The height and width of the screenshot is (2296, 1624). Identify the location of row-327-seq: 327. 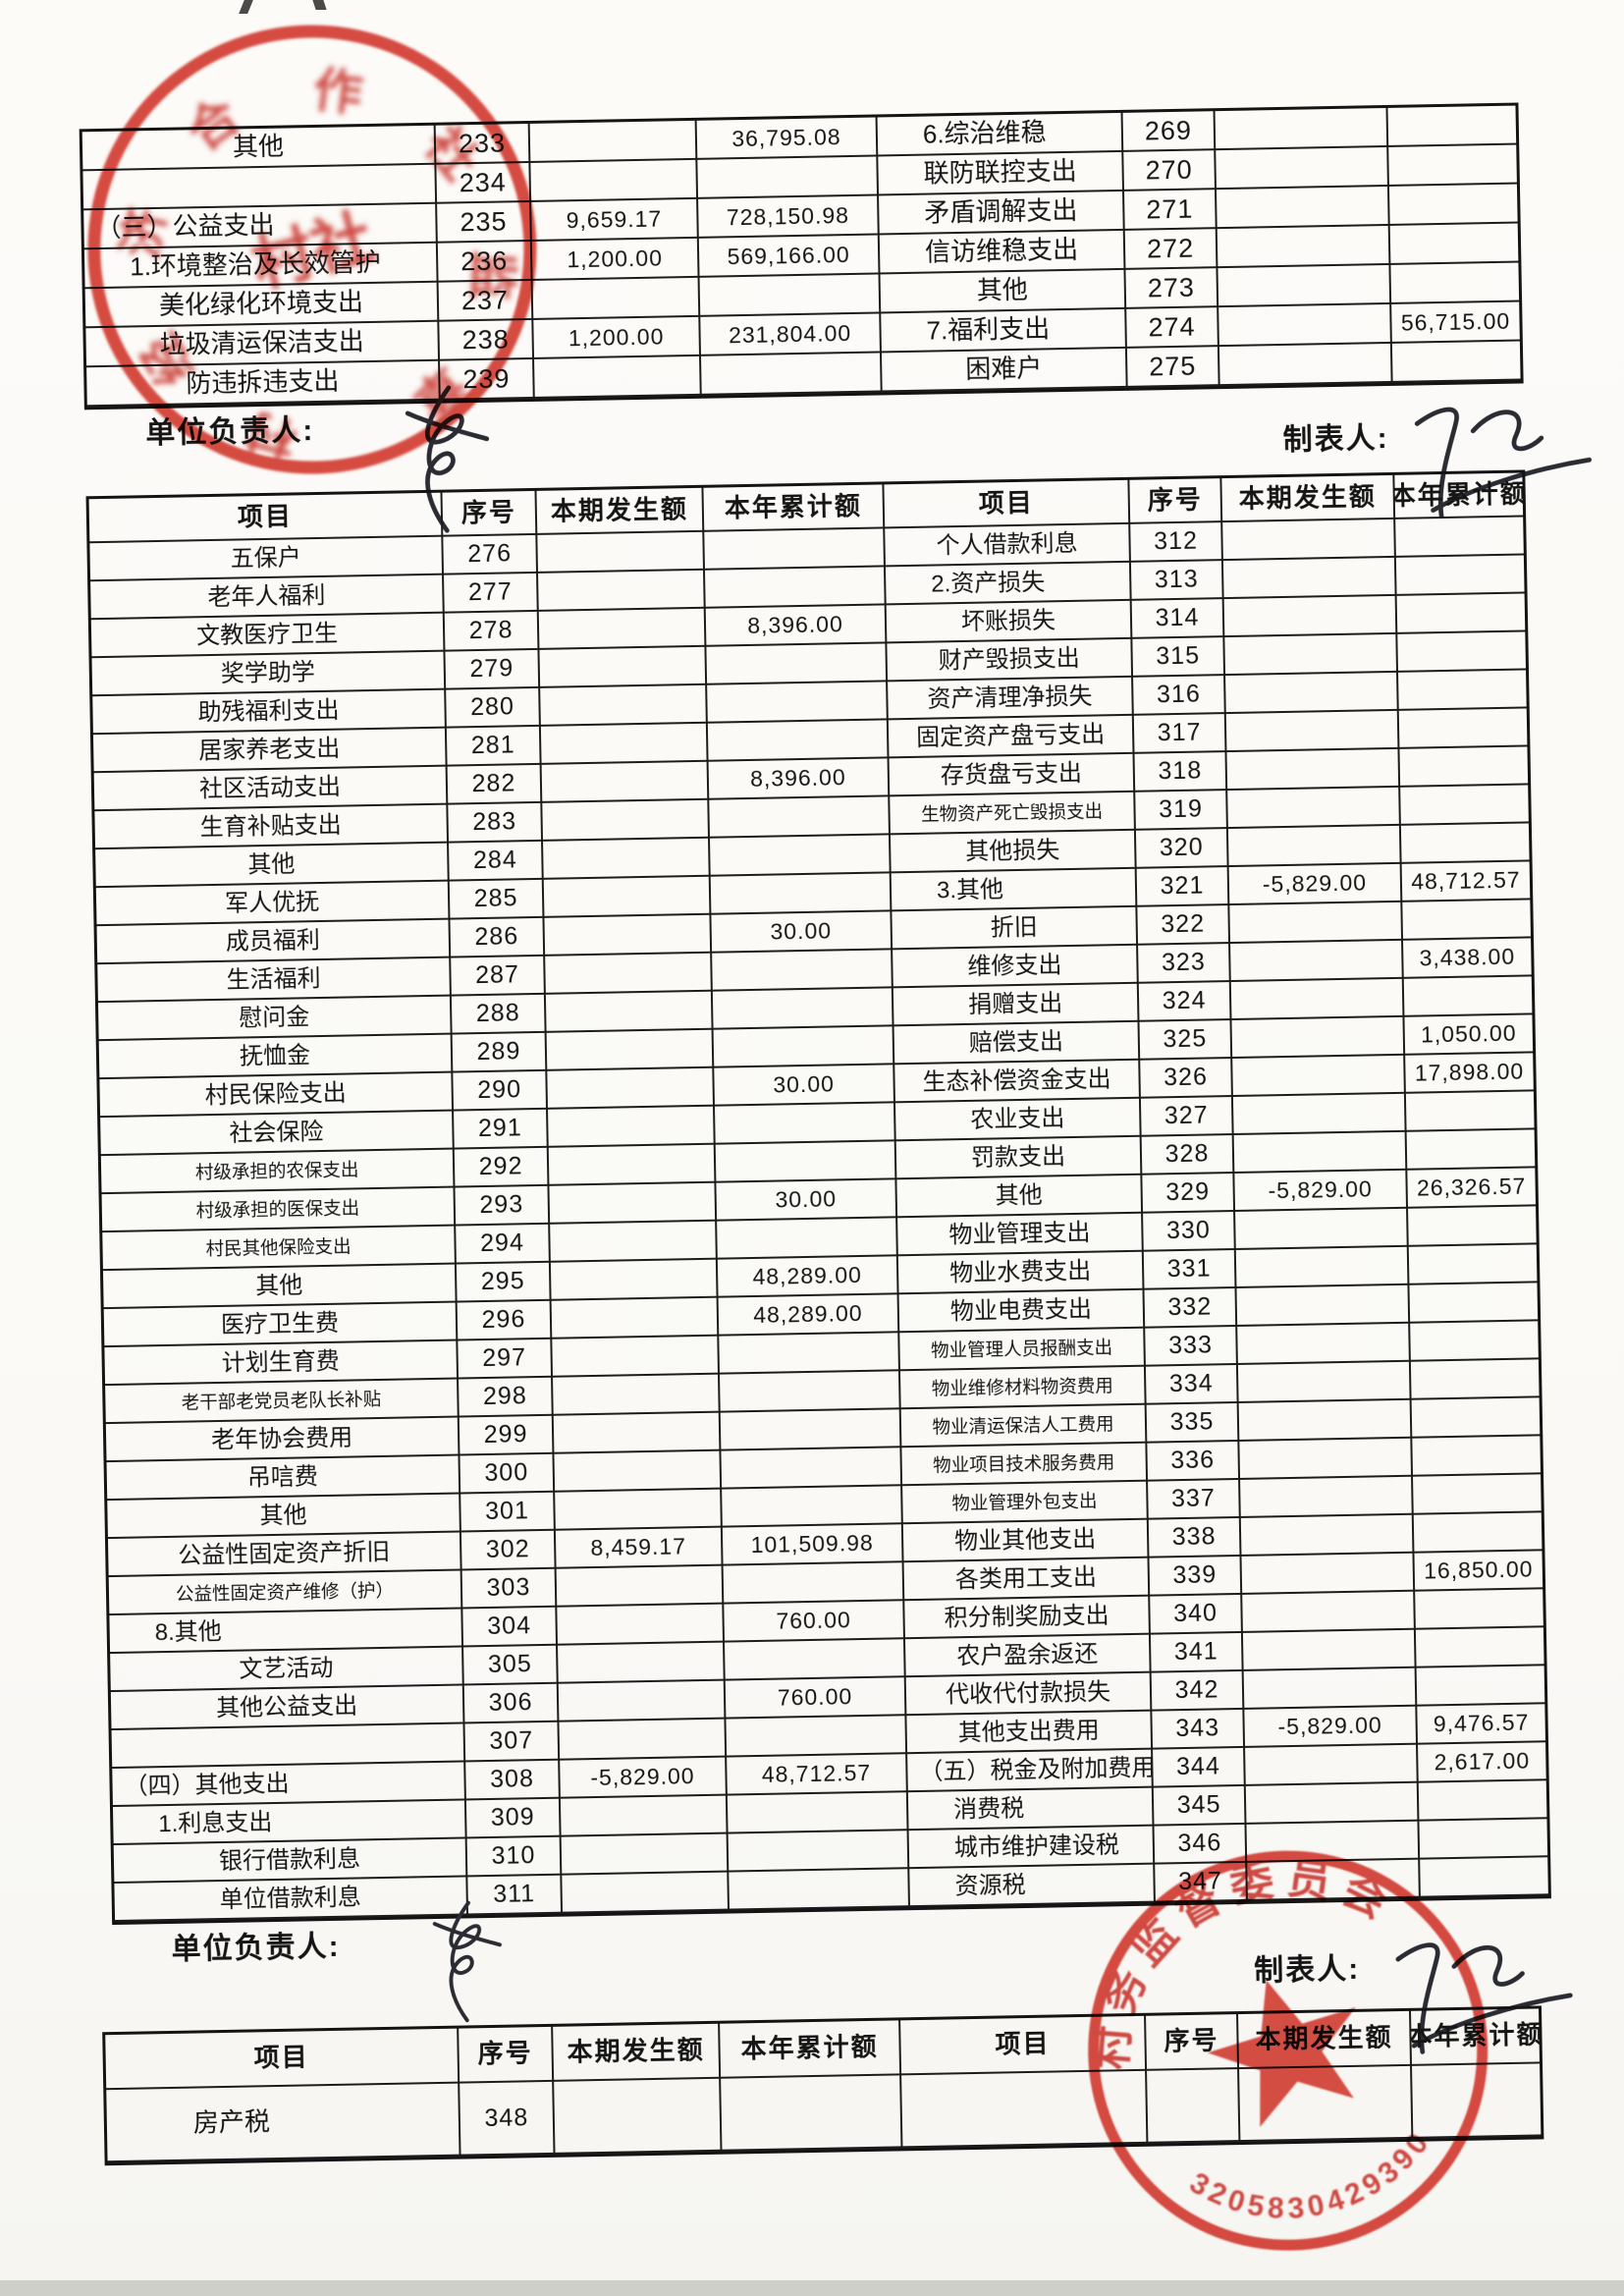
(1187, 1117).